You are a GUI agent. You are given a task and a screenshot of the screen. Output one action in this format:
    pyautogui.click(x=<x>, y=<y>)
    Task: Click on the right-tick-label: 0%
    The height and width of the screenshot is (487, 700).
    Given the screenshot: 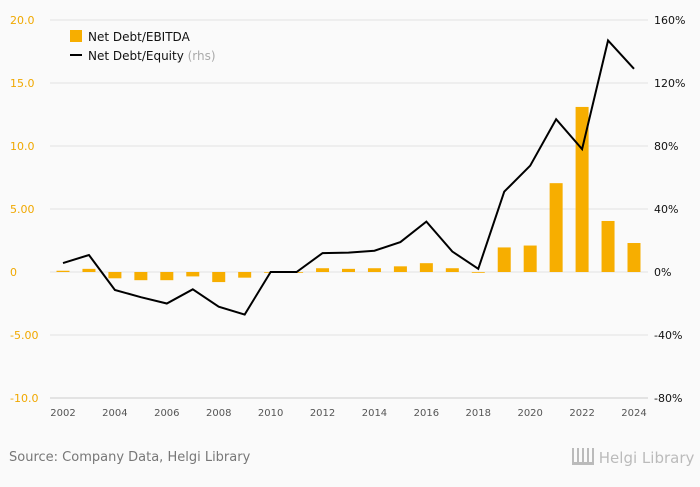 What is the action you would take?
    pyautogui.click(x=662, y=272)
    